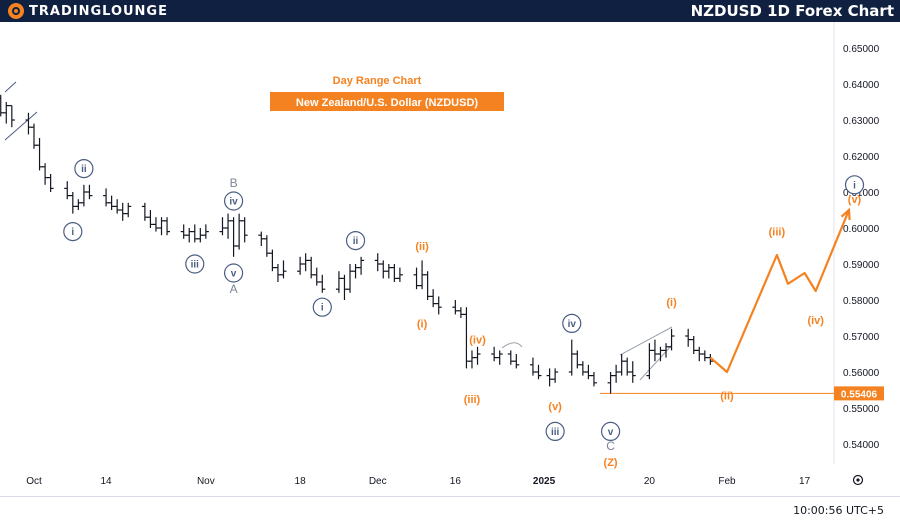 This screenshot has height=523, width=900. I want to click on wave-label-text: (iii), so click(777, 233).